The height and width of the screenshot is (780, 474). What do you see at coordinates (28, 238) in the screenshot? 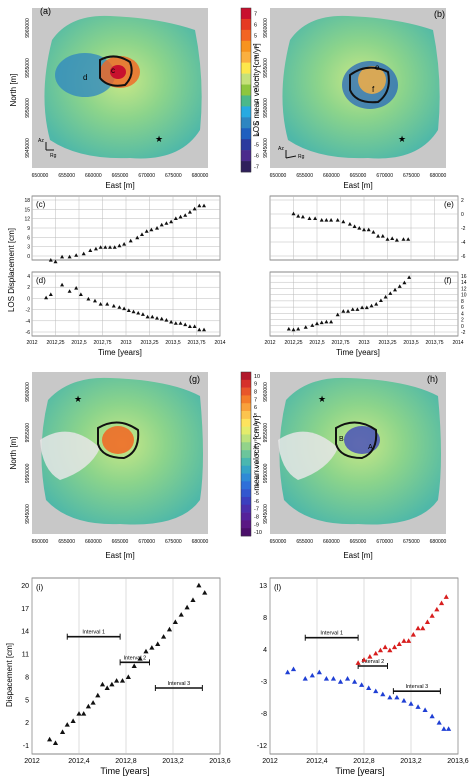
I see `y-tick-label: 6` at bounding box center [28, 238].